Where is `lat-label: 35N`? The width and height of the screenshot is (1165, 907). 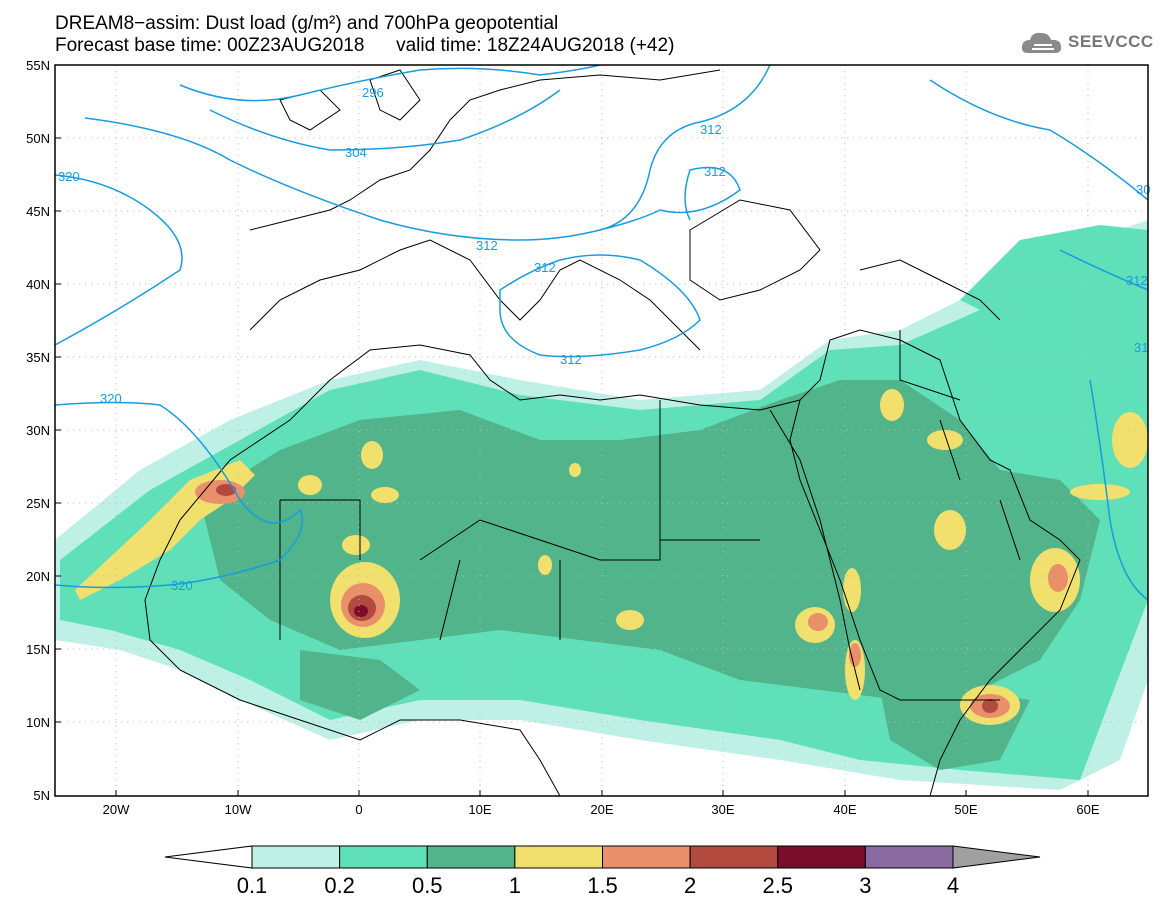
lat-label: 35N is located at coordinates (38, 357).